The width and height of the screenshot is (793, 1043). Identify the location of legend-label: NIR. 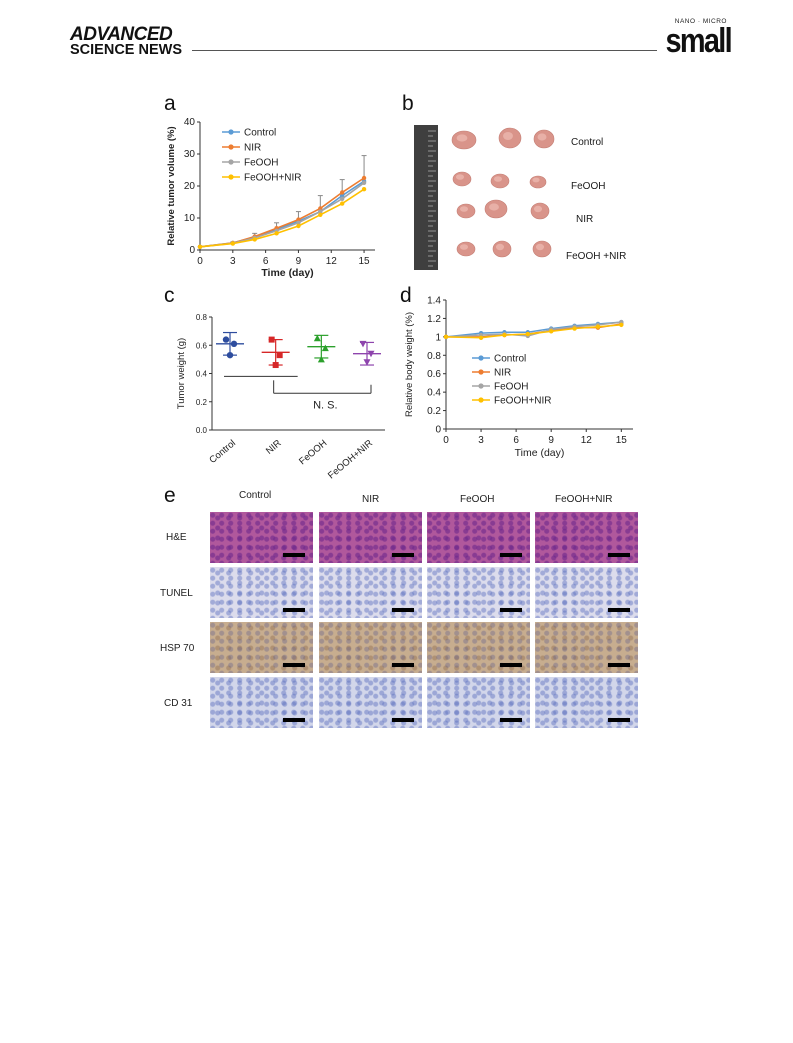
(502, 373).